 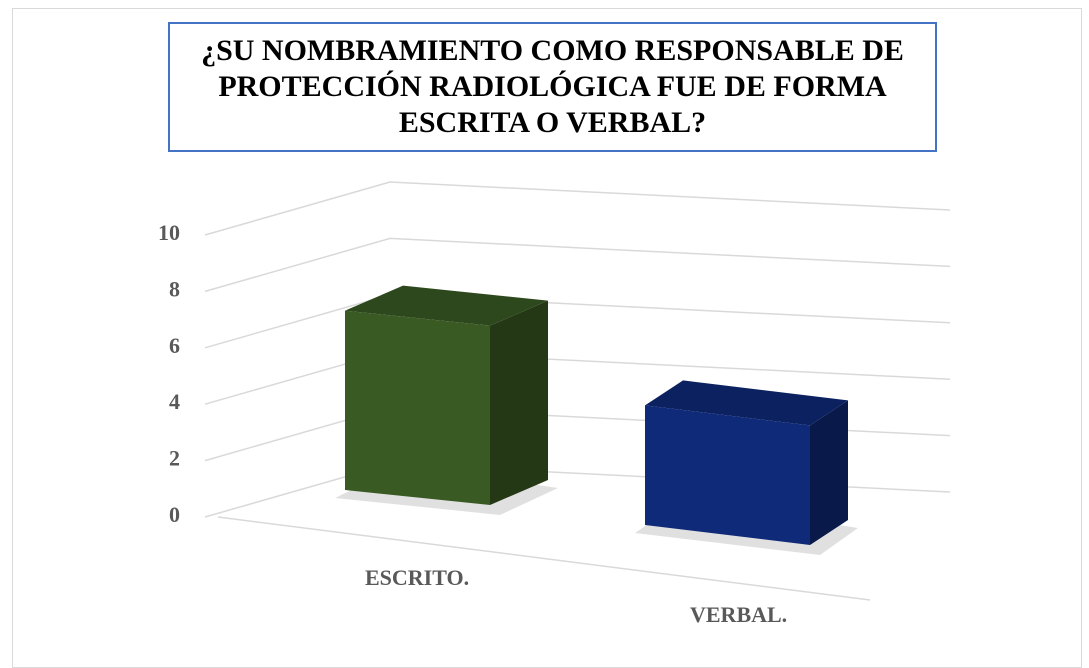 What do you see at coordinates (544, 558) in the screenshot?
I see `floor-edge` at bounding box center [544, 558].